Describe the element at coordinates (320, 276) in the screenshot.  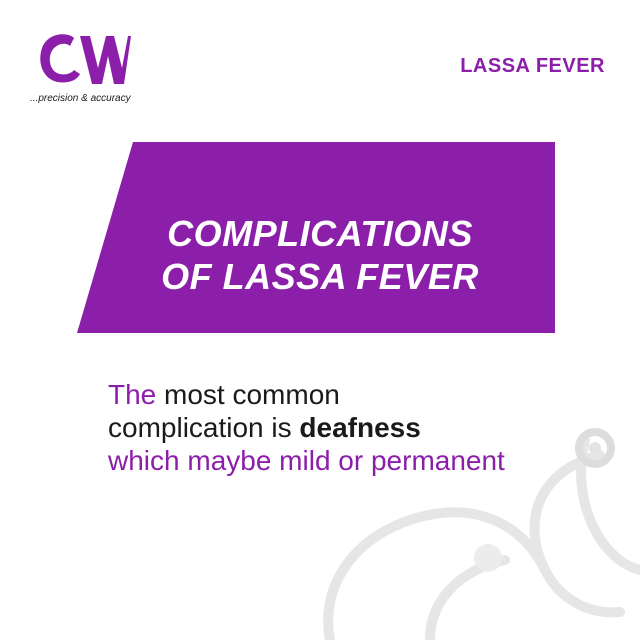
I see `banner-heading-line2: OF LASSA FEVER` at that location.